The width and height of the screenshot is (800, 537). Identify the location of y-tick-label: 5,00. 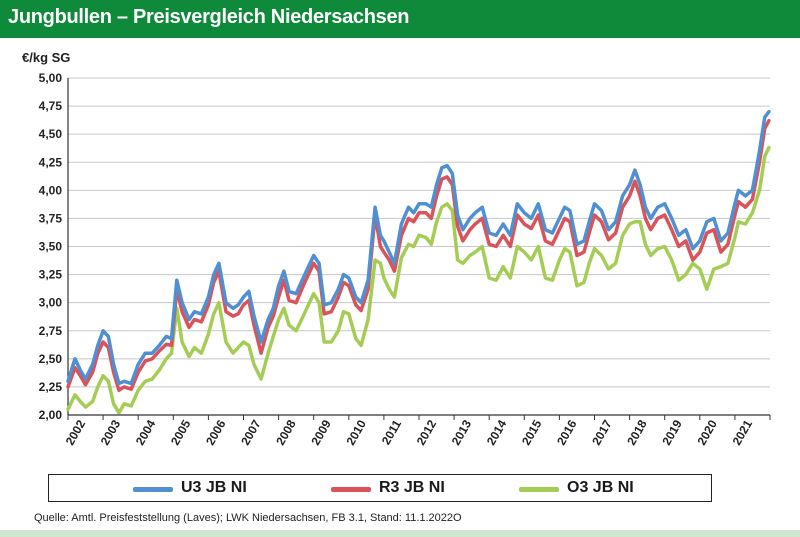
(51, 78).